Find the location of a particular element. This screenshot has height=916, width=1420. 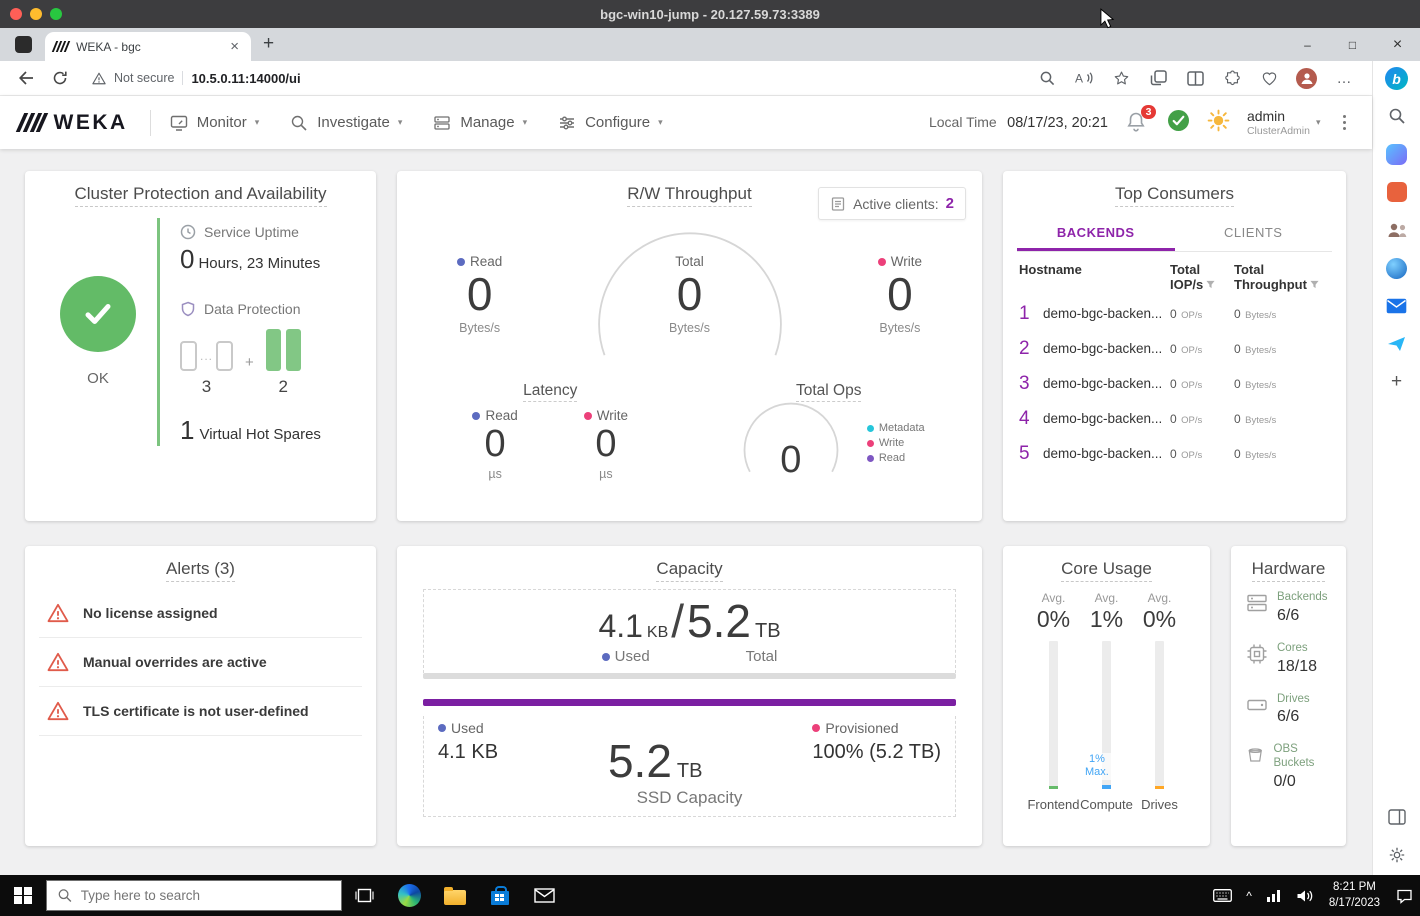

ssd-provisioned: Provisioned 100% (5.2 TB) is located at coordinates (876, 741).